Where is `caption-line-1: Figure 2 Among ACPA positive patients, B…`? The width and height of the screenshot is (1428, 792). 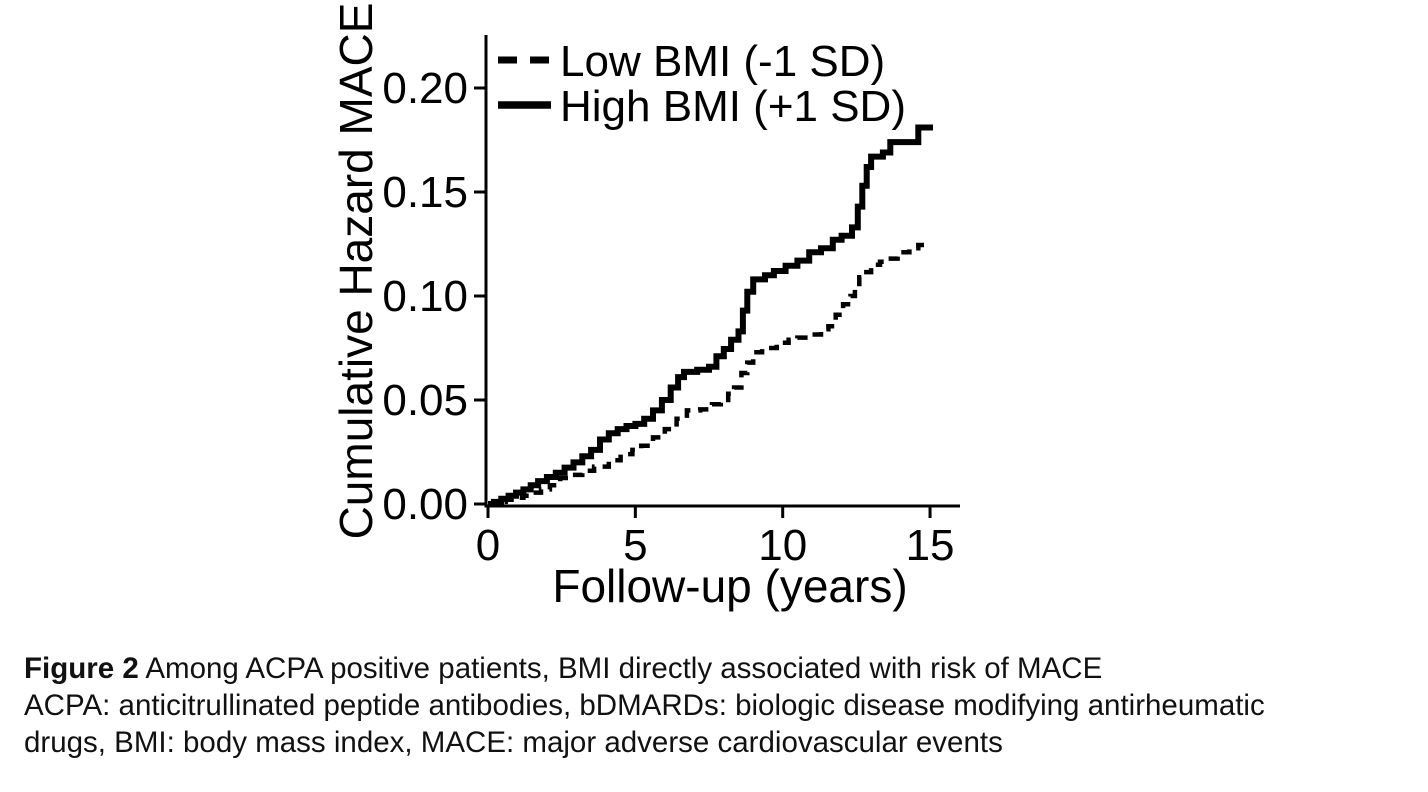
caption-line-1: Figure 2 Among ACPA positive patients, B… is located at coordinates (720, 668).